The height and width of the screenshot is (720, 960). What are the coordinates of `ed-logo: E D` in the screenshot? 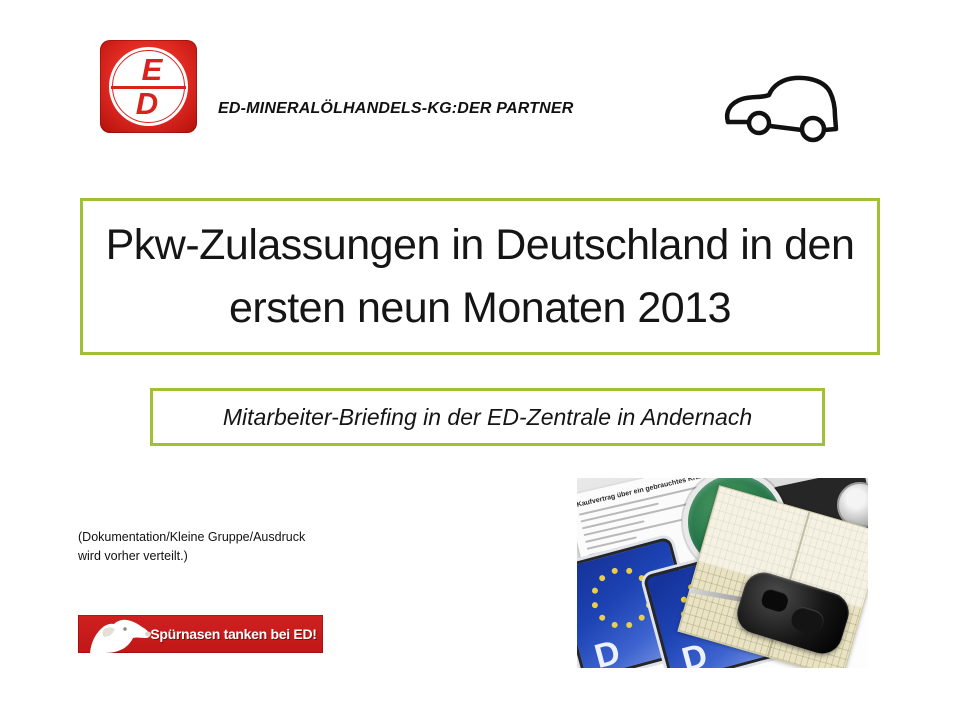 It's located at (148, 86).